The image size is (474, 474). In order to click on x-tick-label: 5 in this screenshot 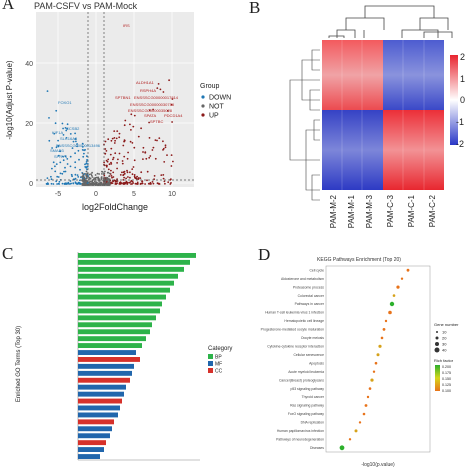, I will do `click(134, 194)`.